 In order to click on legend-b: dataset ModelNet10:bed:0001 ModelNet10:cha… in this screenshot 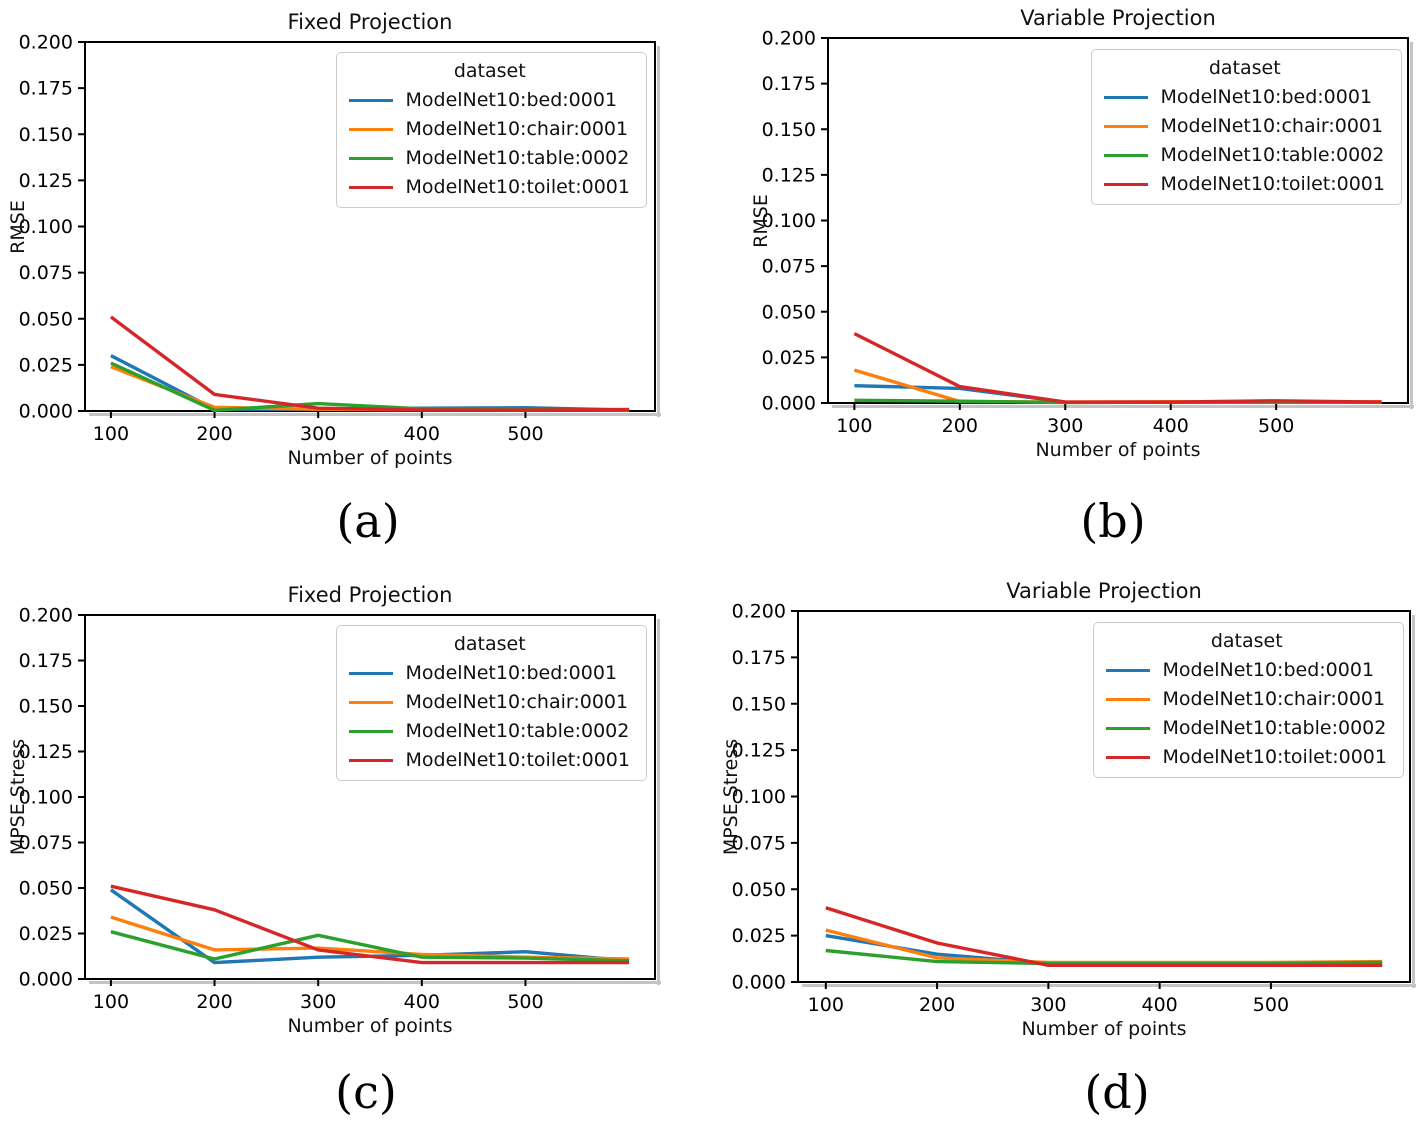, I will do `click(1246, 127)`.